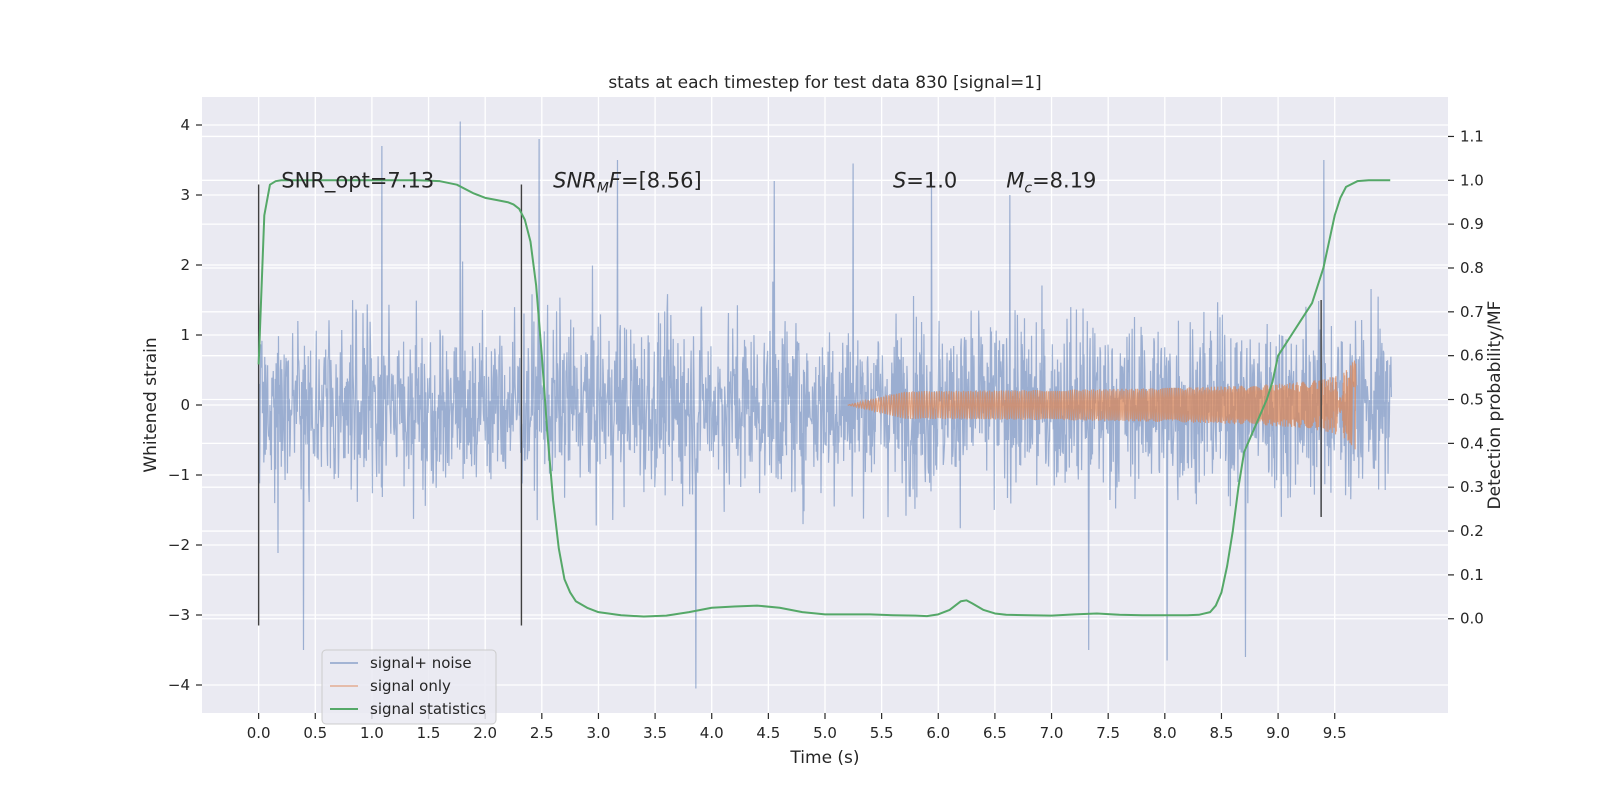 The image size is (1600, 800). Describe the element at coordinates (1472, 268) in the screenshot. I see `y2-tick-label: 0.8` at that location.